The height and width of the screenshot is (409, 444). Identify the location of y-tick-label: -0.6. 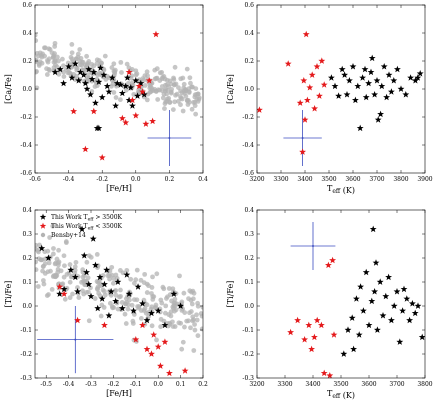
(26, 173).